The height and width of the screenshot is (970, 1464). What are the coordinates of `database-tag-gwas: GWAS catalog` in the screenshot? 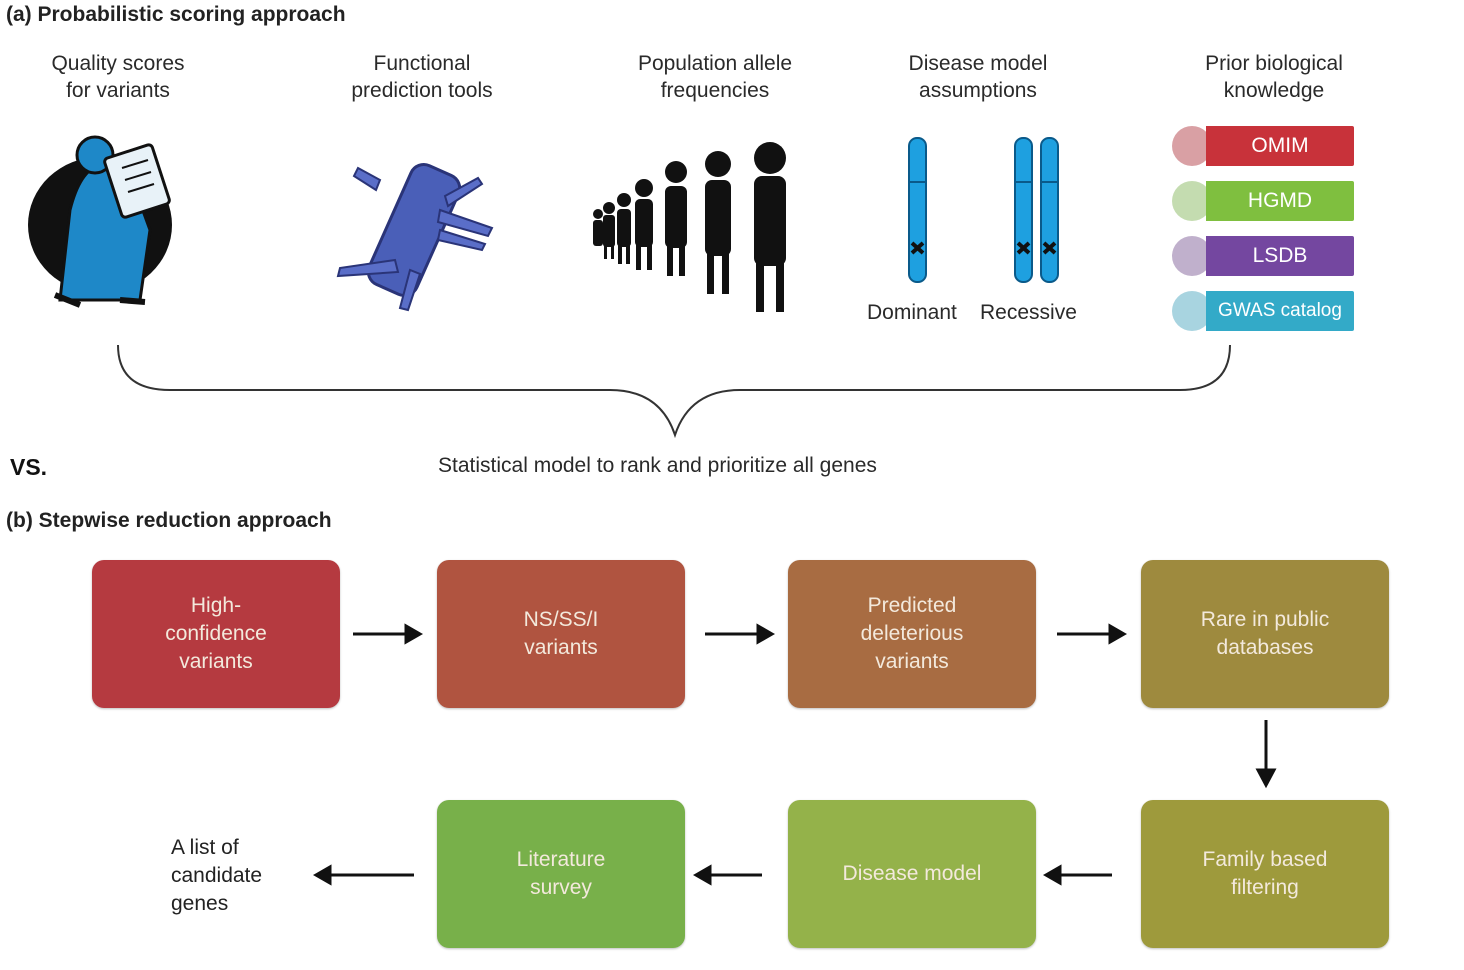 It's located at (1265, 311).